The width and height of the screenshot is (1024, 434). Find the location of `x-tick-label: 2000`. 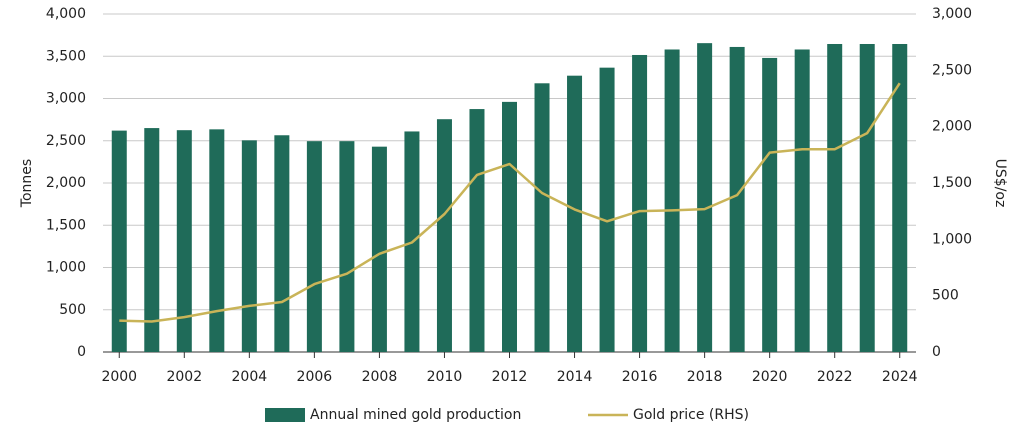

x-tick-label: 2000 is located at coordinates (119, 377).